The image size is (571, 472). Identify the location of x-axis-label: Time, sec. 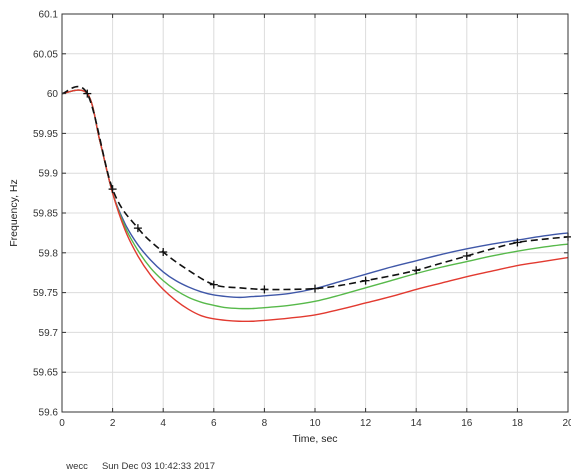
(314, 439).